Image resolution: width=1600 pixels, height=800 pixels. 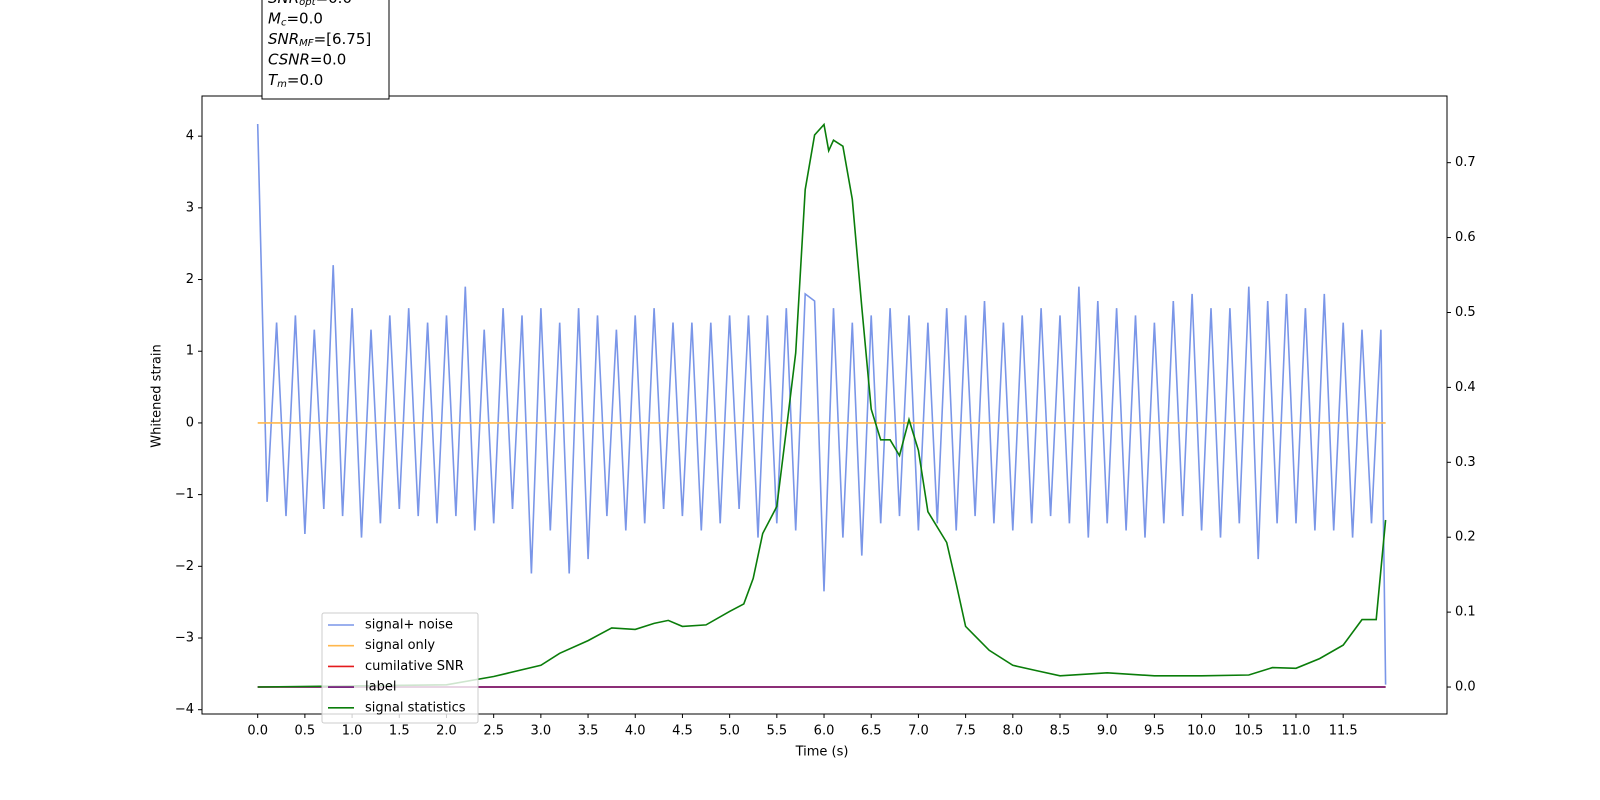 I want to click on annotation-sub: opt, so click(x=307, y=4).